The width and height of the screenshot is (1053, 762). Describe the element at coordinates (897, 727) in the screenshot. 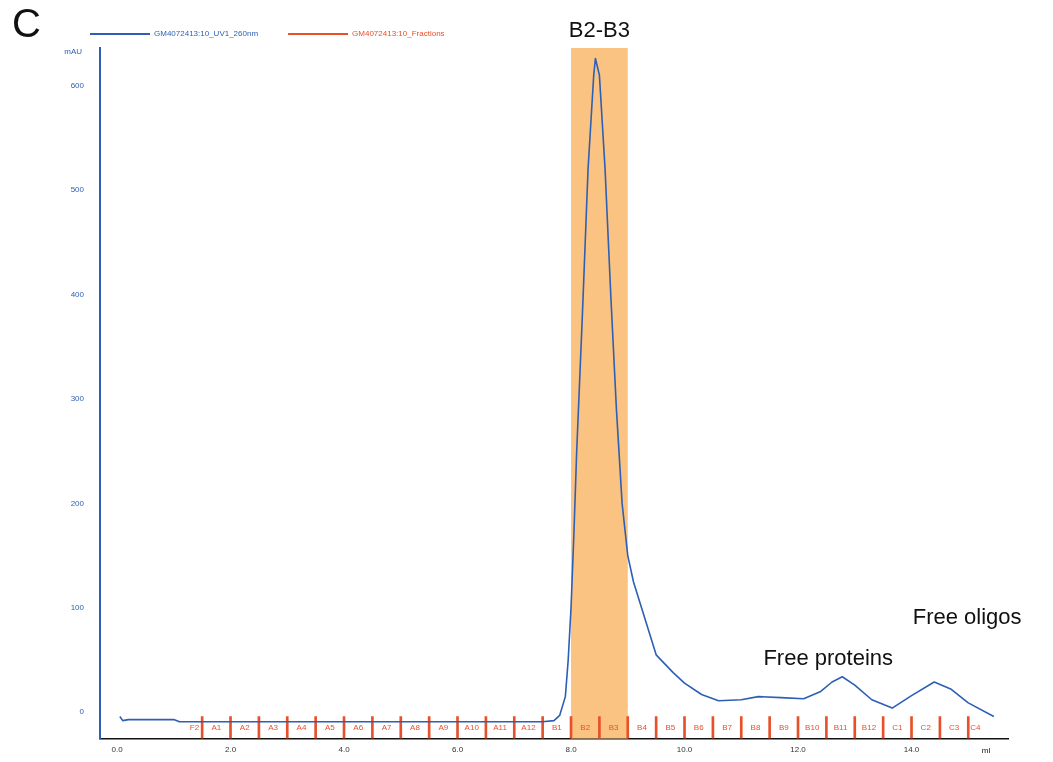

I see `annotation: C1` at that location.